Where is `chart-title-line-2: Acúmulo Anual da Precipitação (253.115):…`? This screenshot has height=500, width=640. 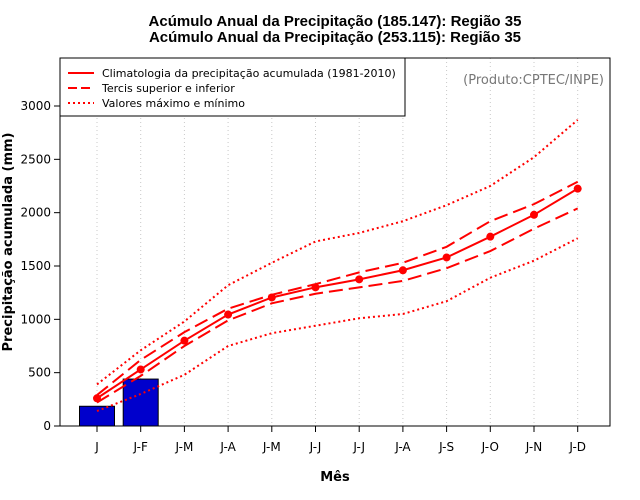
chart-title-line-2: Acúmulo Anual da Precipitação (253.115):… is located at coordinates (335, 37).